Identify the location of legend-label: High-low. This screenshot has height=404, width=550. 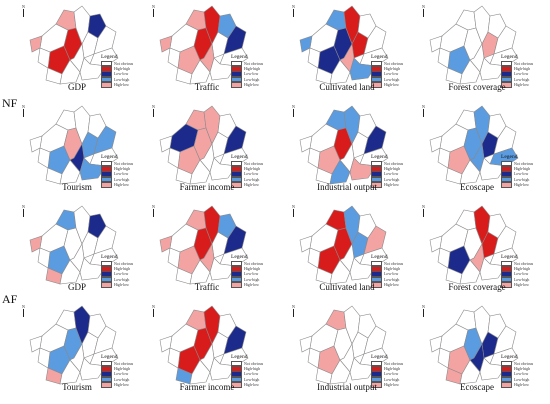
(521, 84).